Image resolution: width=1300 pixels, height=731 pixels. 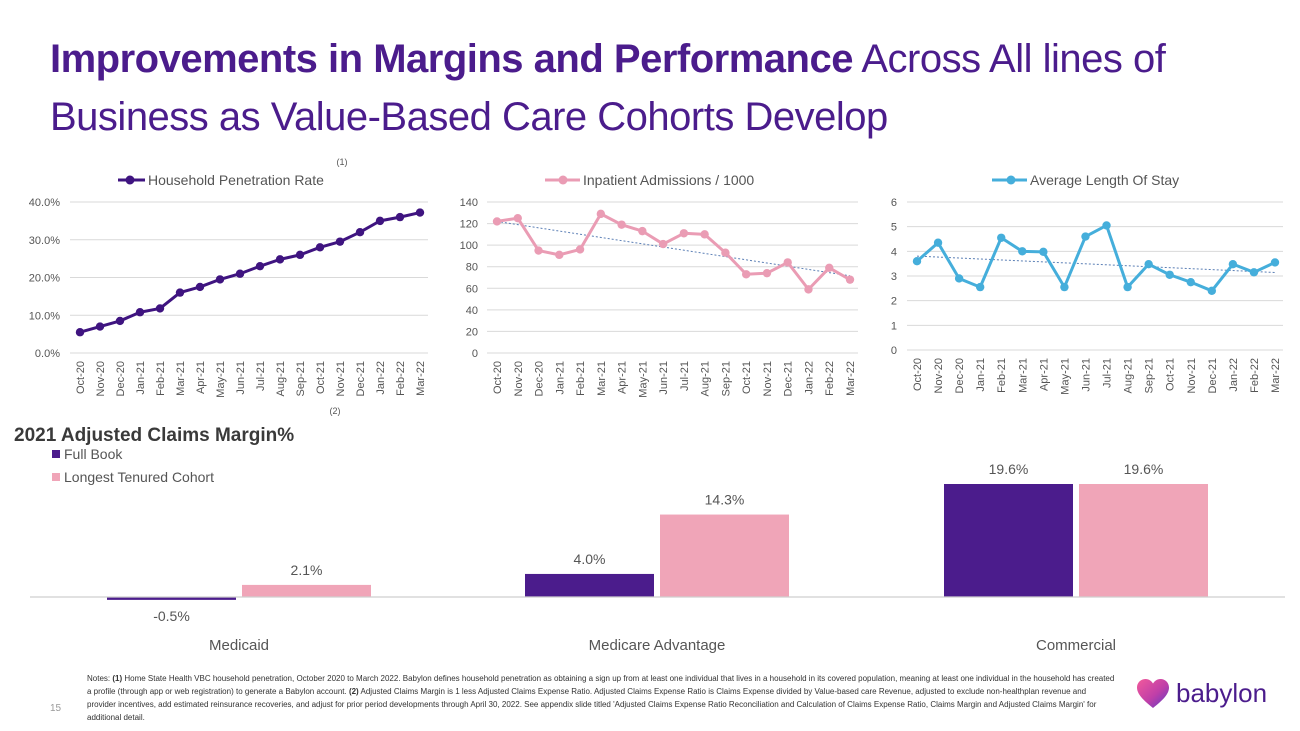 What do you see at coordinates (154, 435) in the screenshot?
I see `bar-chart-title: 2021 Adjusted Claims Margin%` at bounding box center [154, 435].